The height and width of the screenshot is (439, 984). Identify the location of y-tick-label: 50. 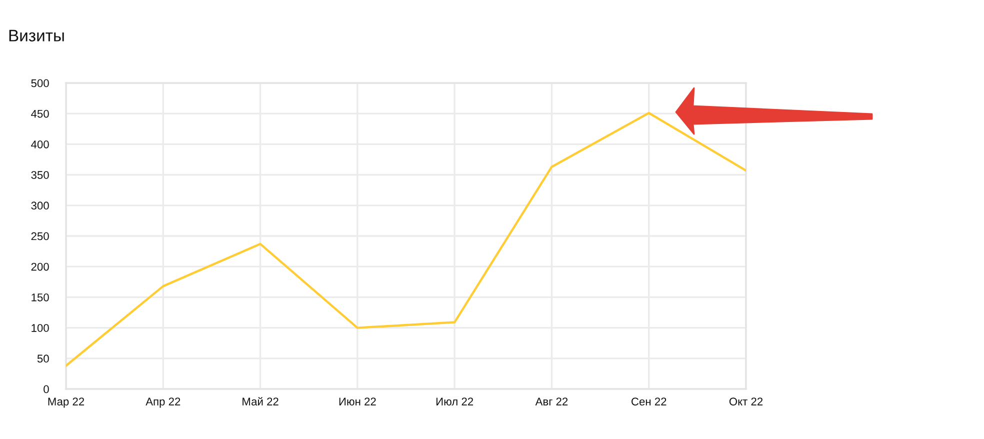
(43, 358).